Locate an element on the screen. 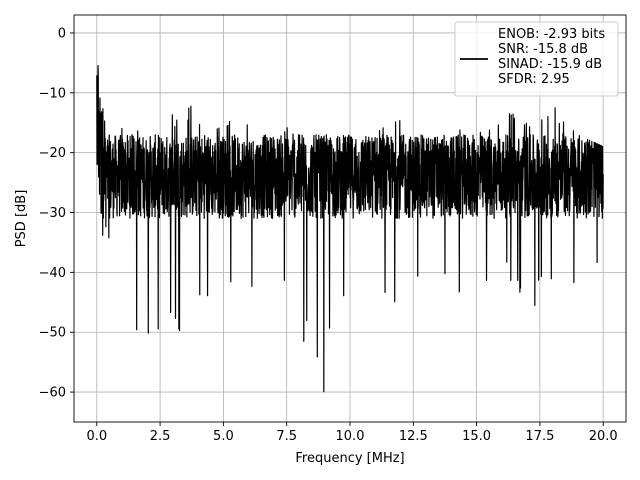 This screenshot has width=640, height=480. y-axis: 0 −10 −20 −30 −40 −50 −60 is located at coordinates (56, 213).